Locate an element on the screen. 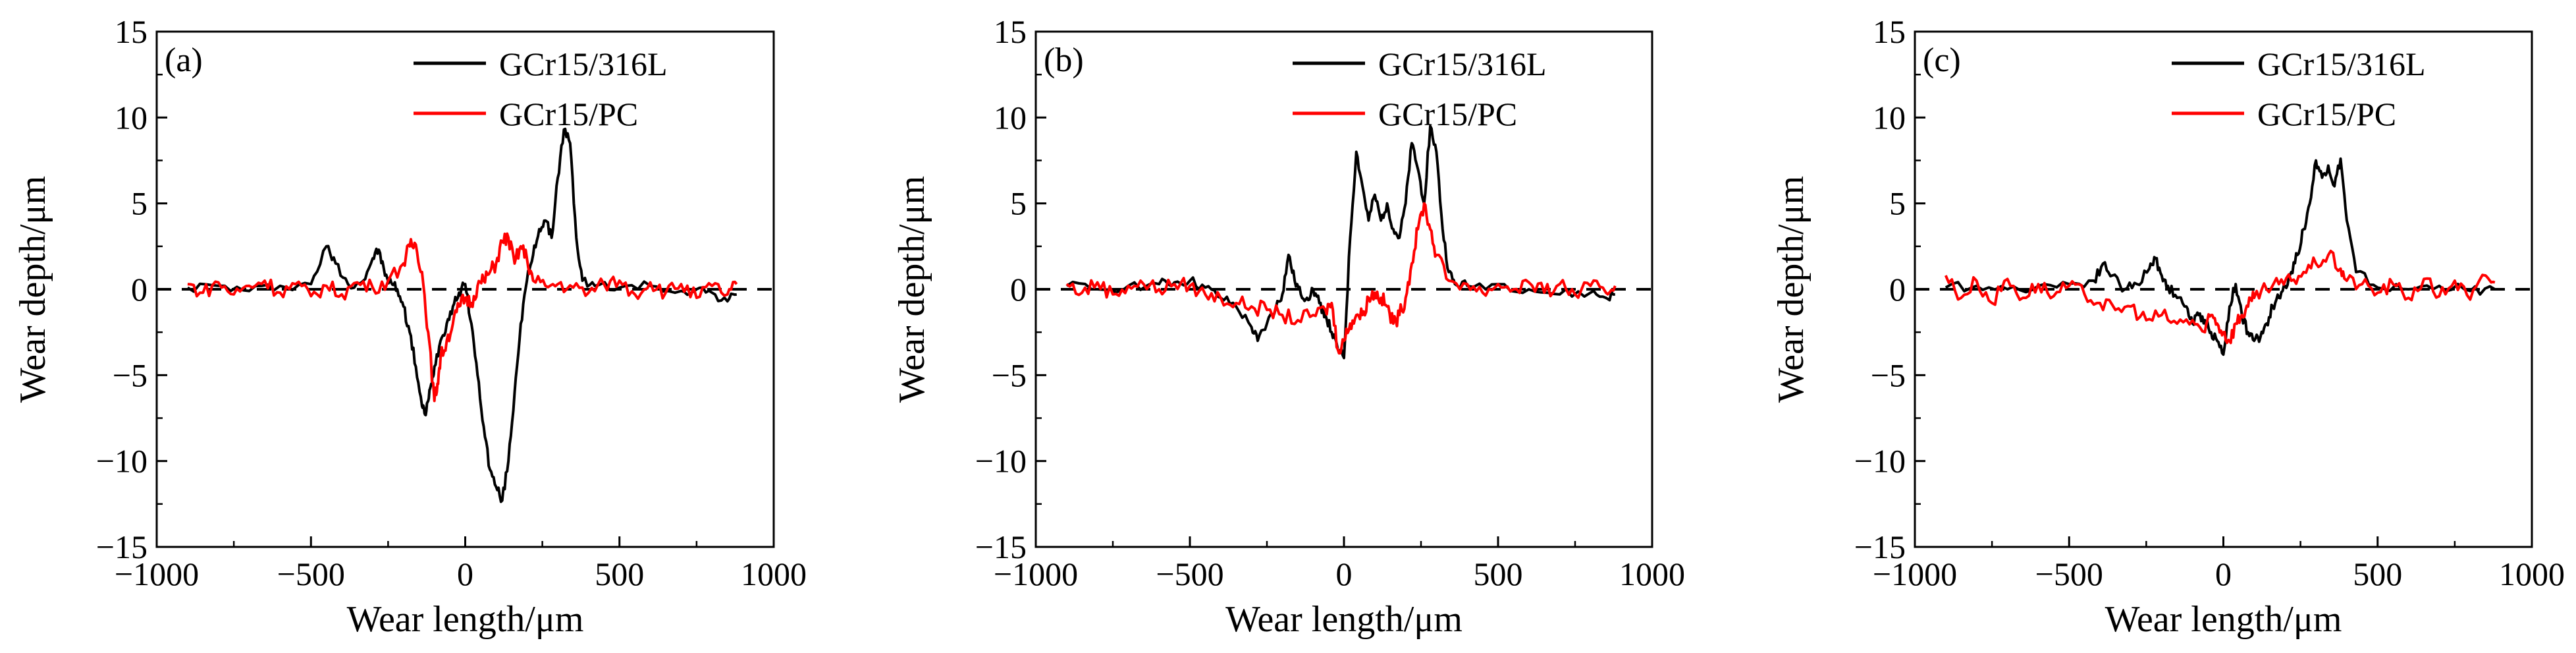  panel-label: (b) is located at coordinates (1064, 60).